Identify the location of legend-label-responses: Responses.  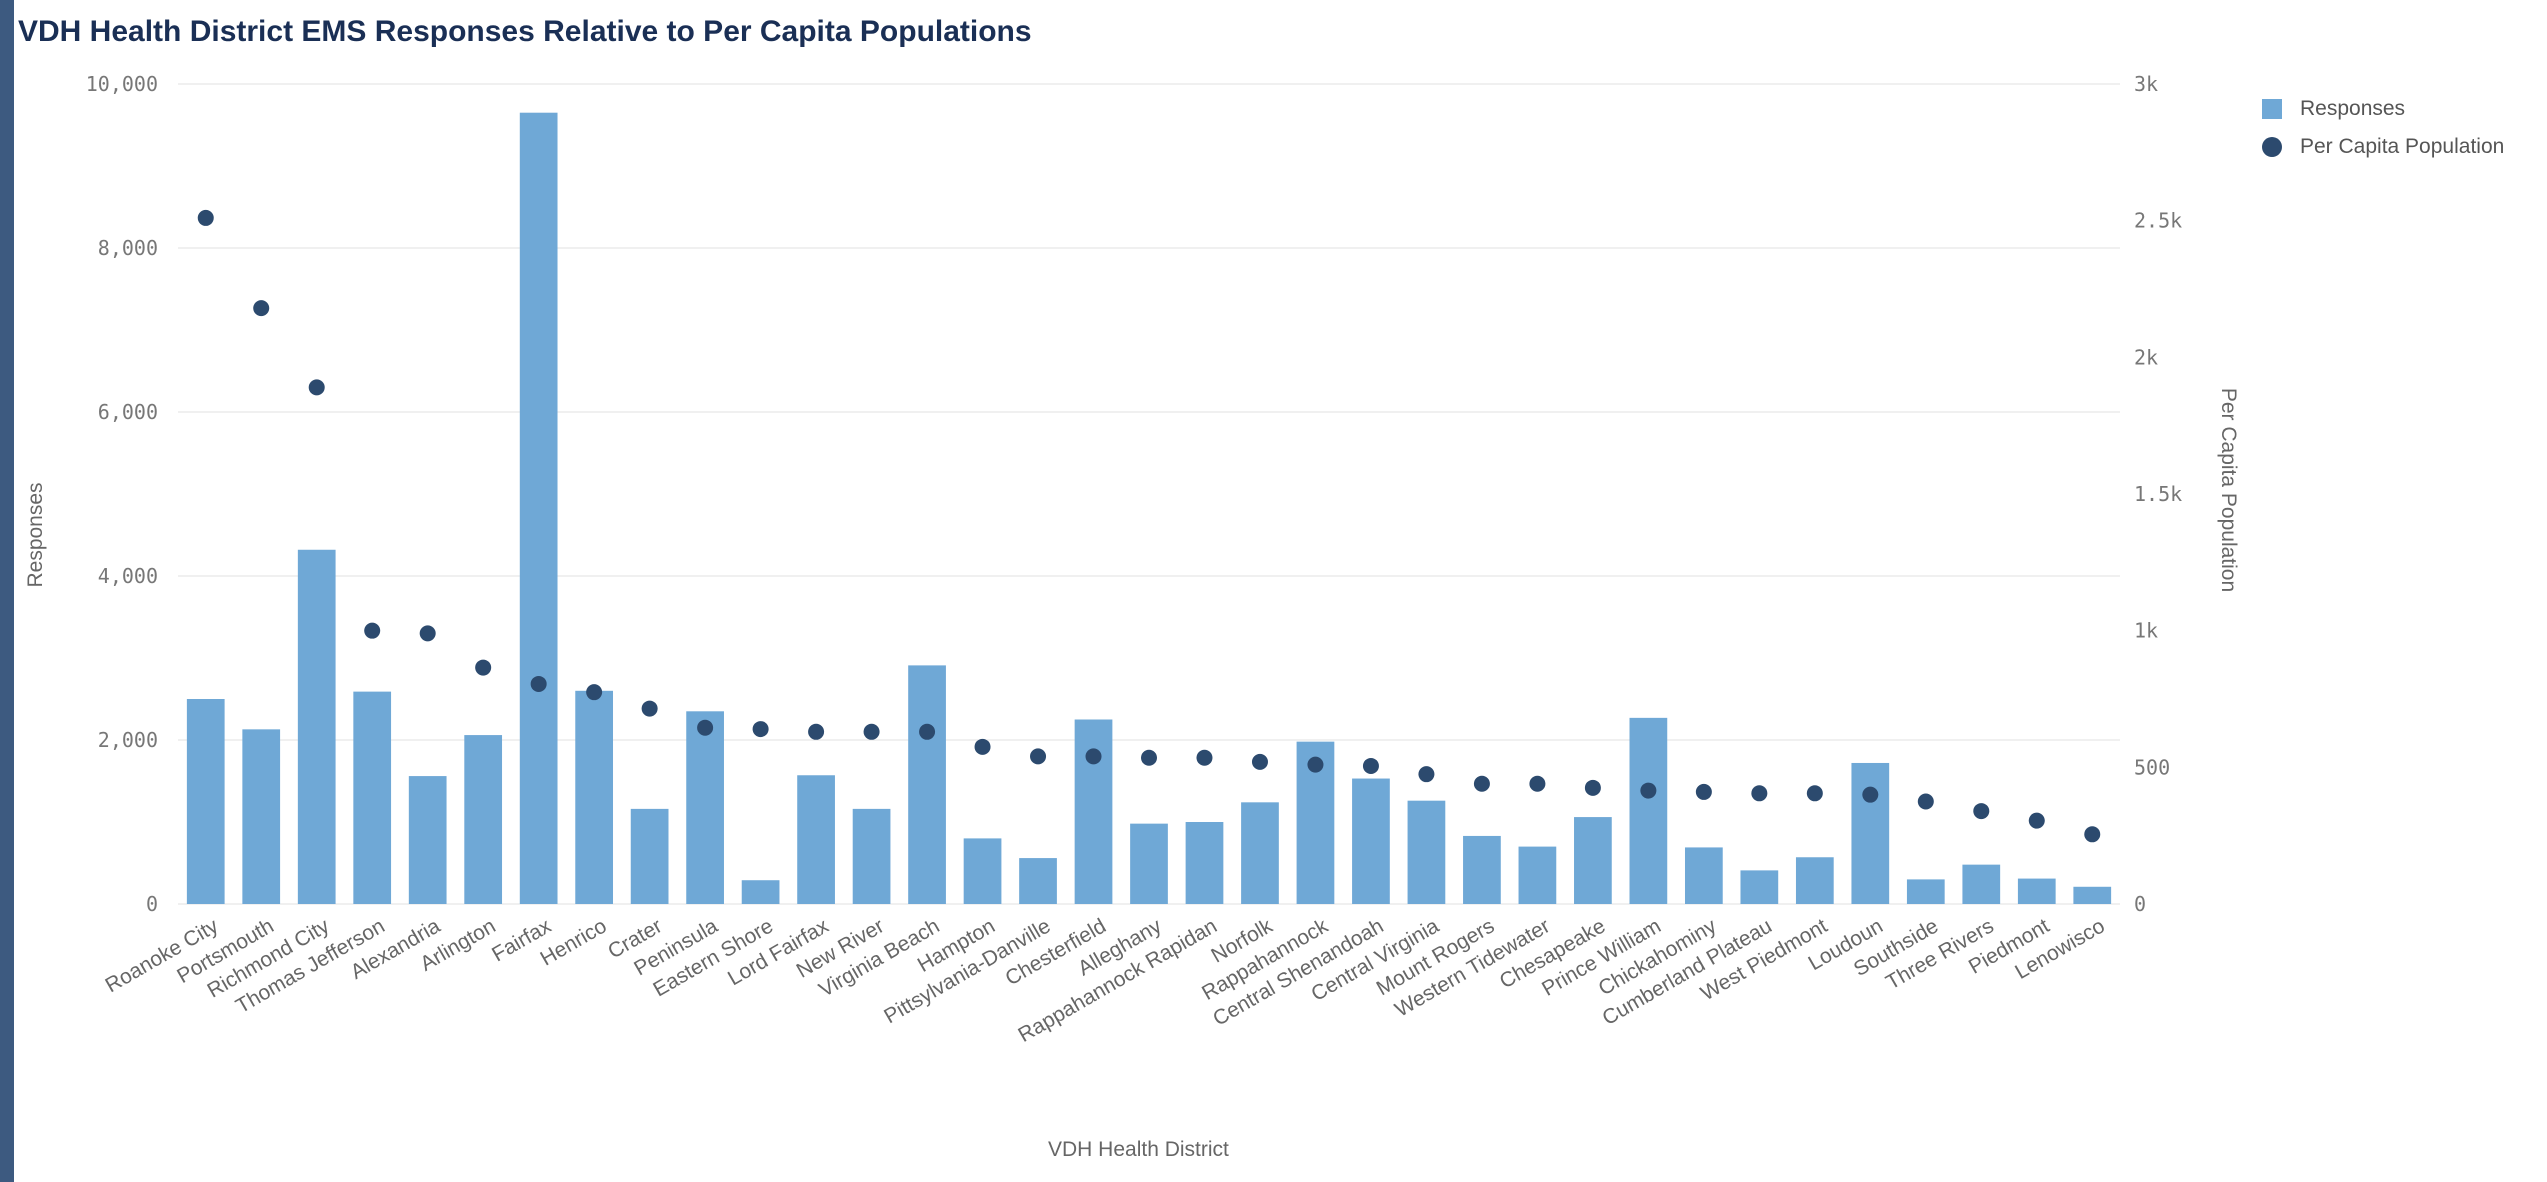
(2353, 108).